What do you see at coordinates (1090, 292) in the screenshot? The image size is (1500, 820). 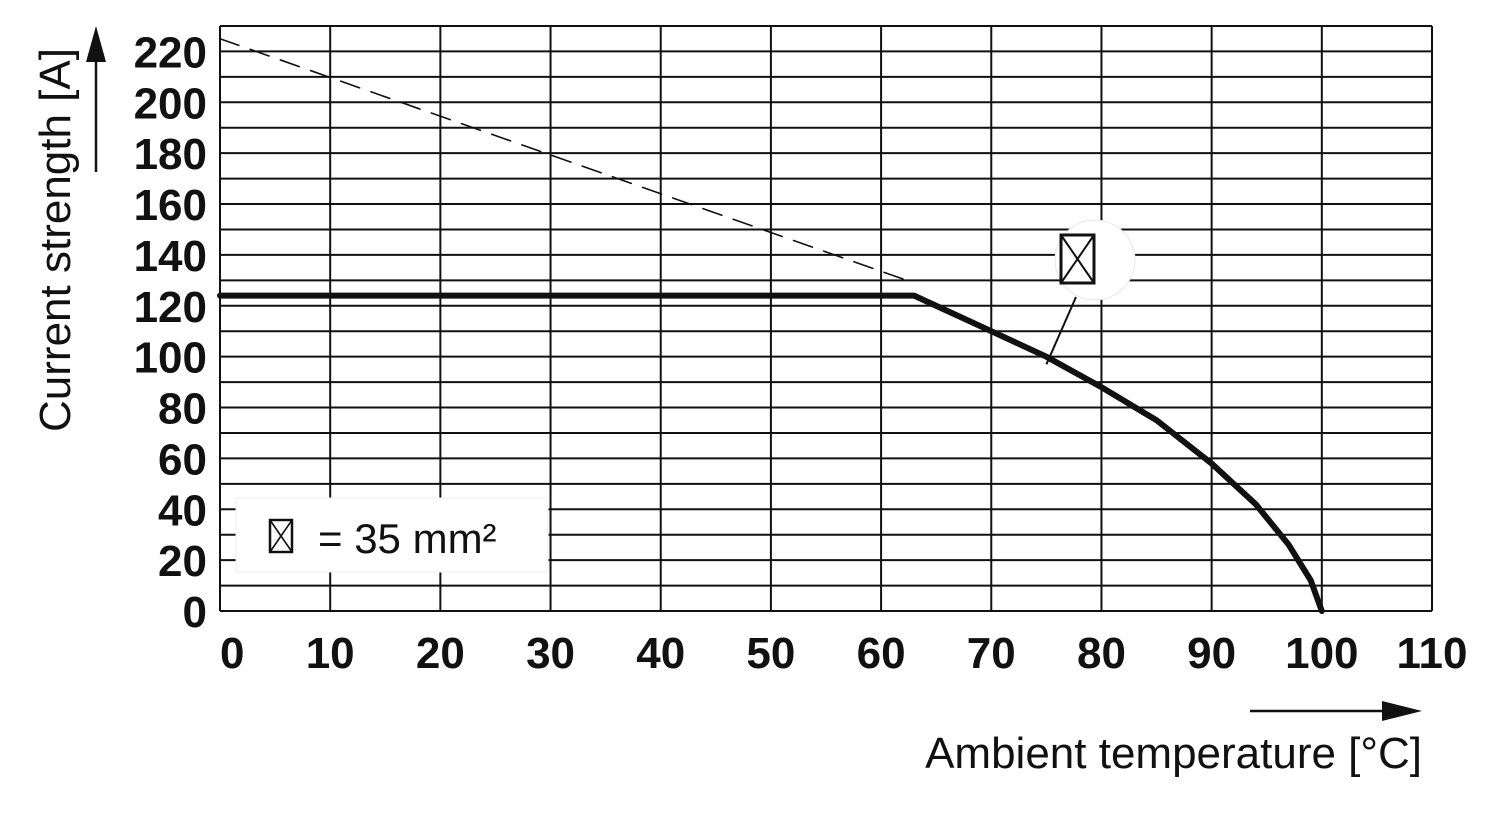 I see `cross-section-callout` at bounding box center [1090, 292].